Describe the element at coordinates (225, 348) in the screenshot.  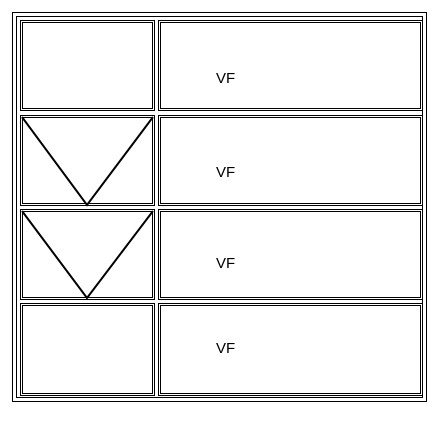
I see `pane-label-4: VF` at that location.